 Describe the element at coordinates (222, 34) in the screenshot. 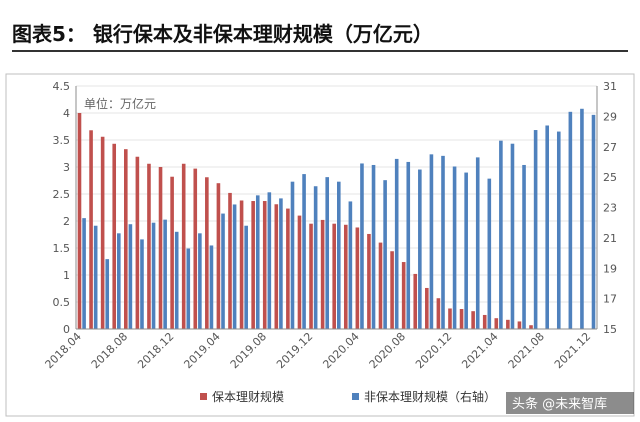

I see `chart-title: 图表5： 银行保本及非保本理财规模（万亿元）` at that location.